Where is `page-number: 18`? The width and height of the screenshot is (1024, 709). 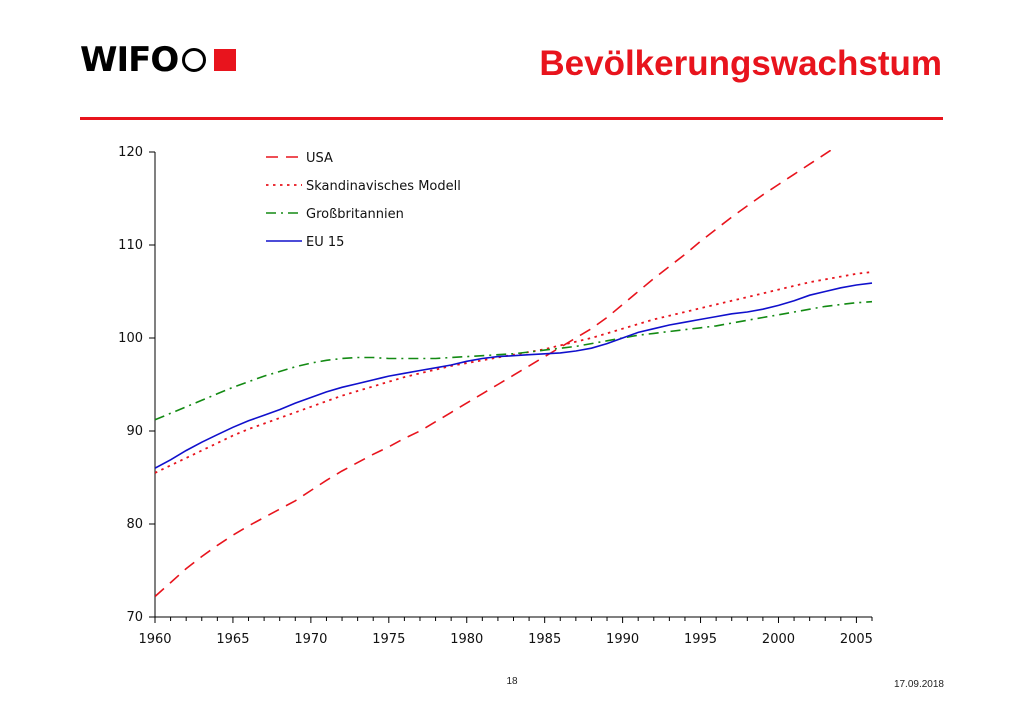 page-number: 18 is located at coordinates (512, 681).